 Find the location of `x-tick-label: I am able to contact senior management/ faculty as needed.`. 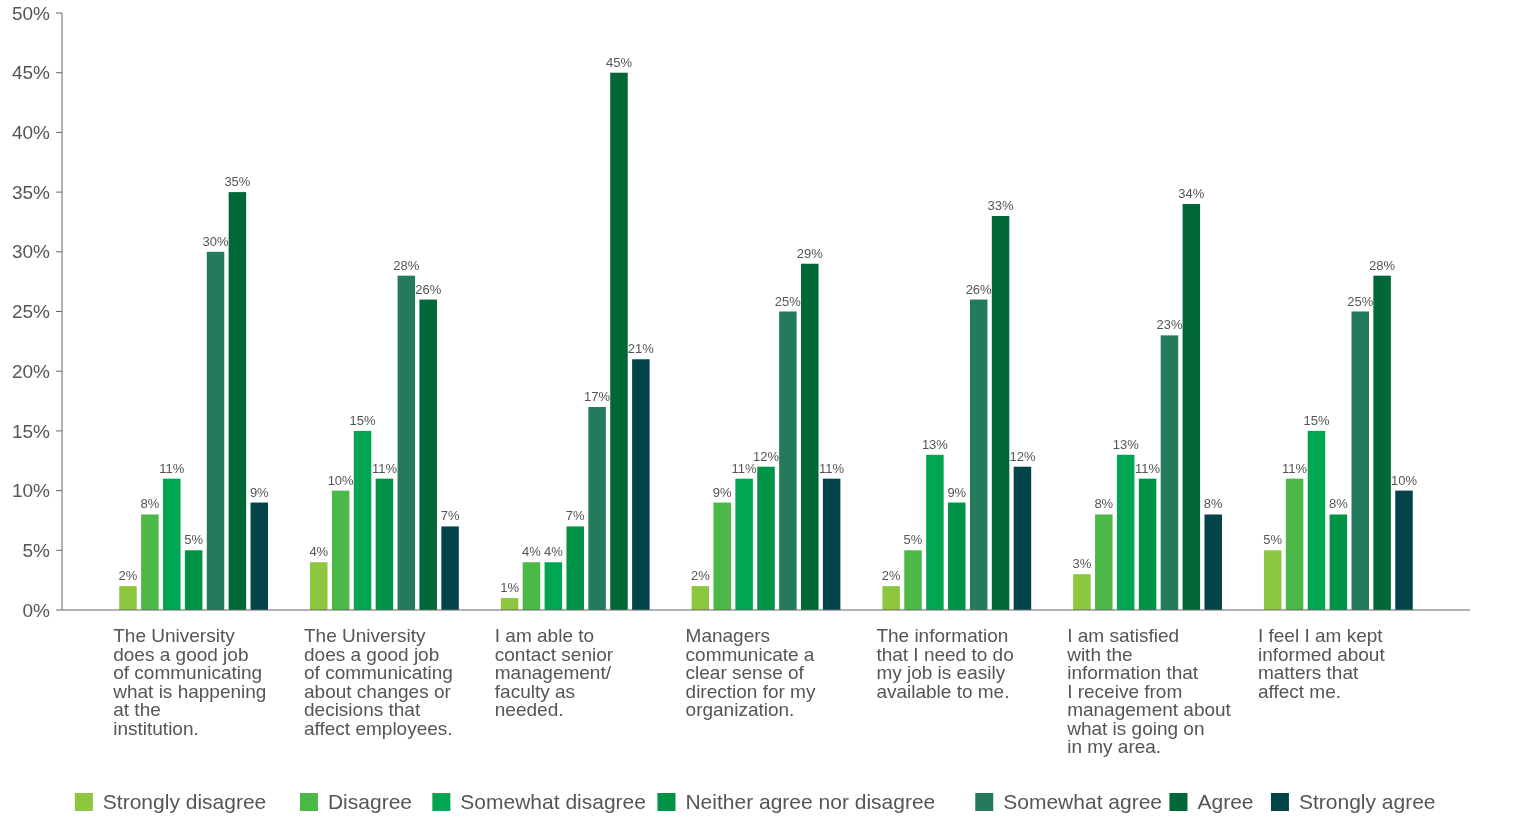

x-tick-label: I am able to contact senior management/ faculty as needed. is located at coordinates (554, 672).